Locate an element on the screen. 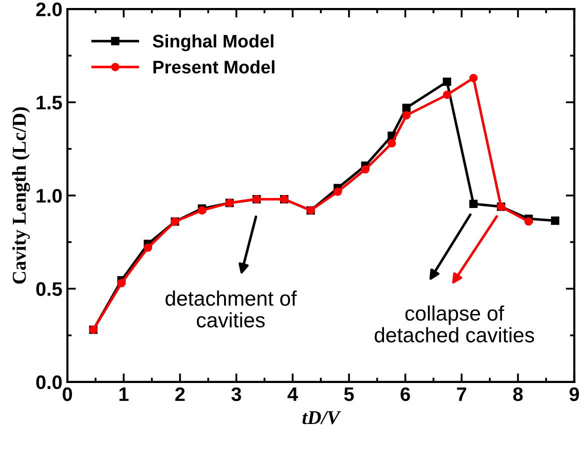 The width and height of the screenshot is (586, 452). y-axis-title: Cavity Length (Lc/D) is located at coordinates (21, 195).